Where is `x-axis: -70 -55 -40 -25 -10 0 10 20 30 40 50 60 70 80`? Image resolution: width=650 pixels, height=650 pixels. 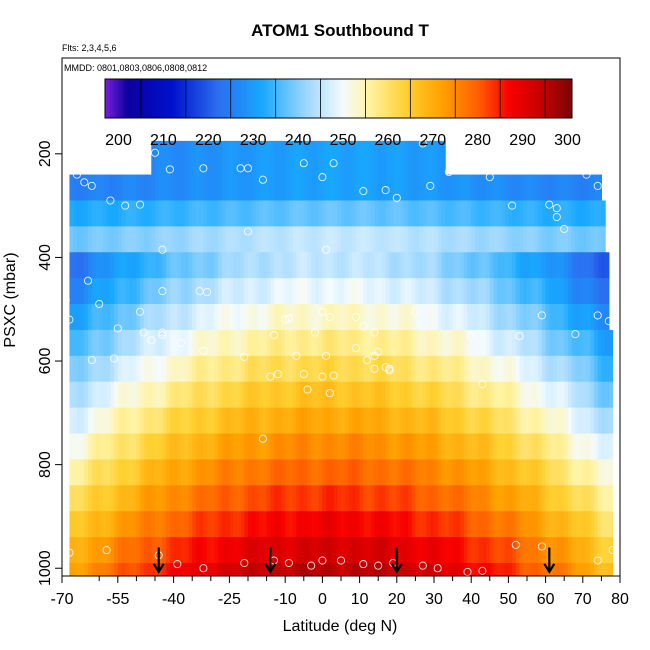 x-axis: -70 -55 -40 -25 -10 0 10 20 30 40 50 60 70 80 is located at coordinates (339, 592).